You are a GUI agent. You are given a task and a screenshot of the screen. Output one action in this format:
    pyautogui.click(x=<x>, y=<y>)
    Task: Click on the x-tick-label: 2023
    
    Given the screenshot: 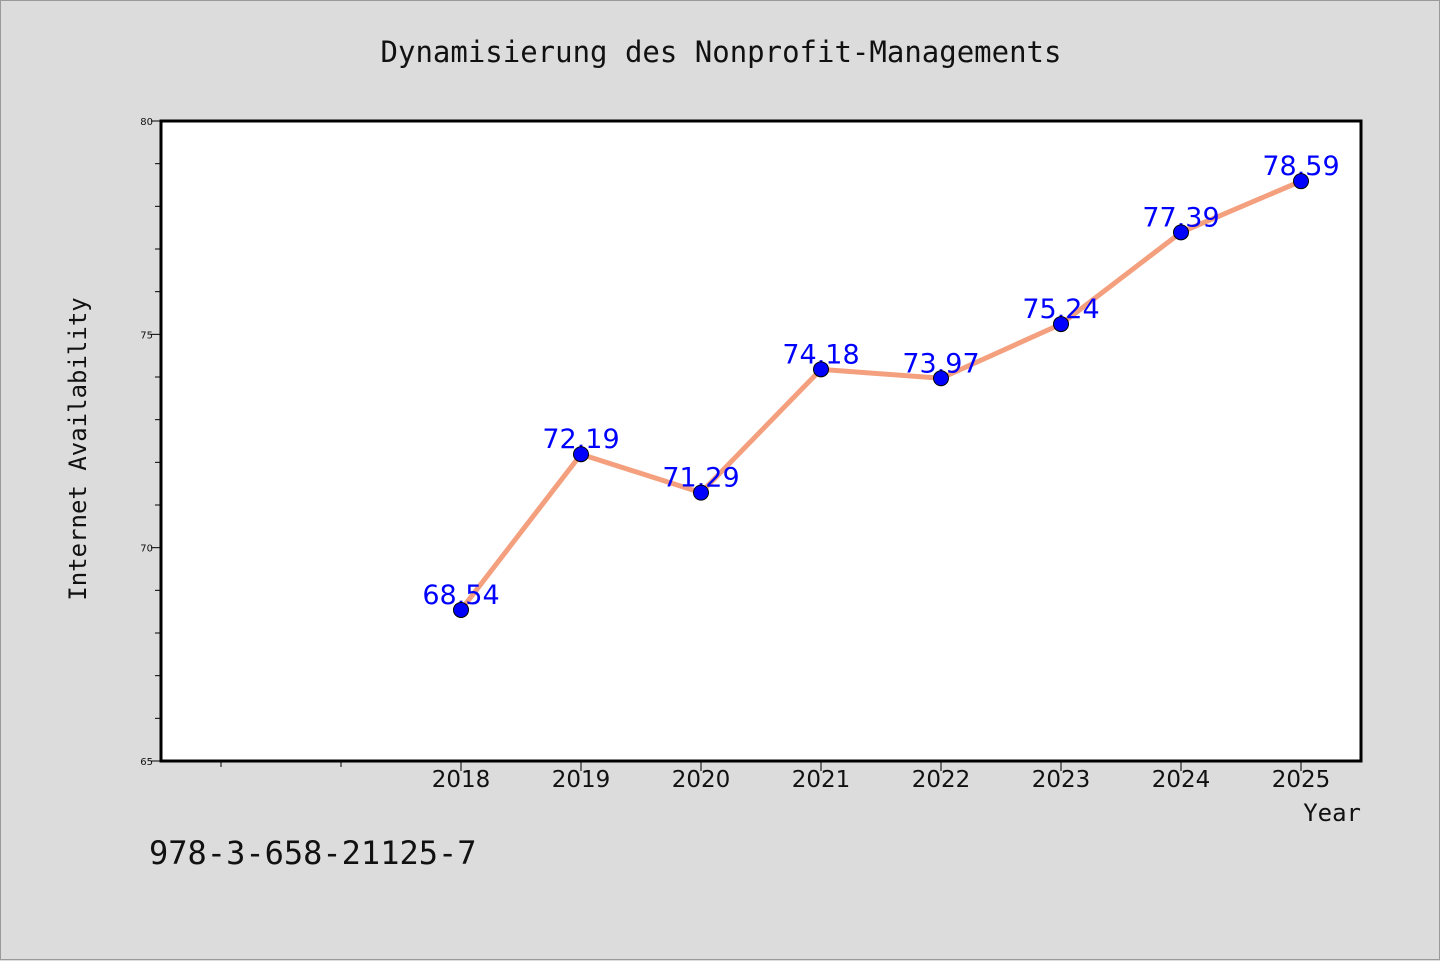 What is the action you would take?
    pyautogui.click(x=1061, y=780)
    